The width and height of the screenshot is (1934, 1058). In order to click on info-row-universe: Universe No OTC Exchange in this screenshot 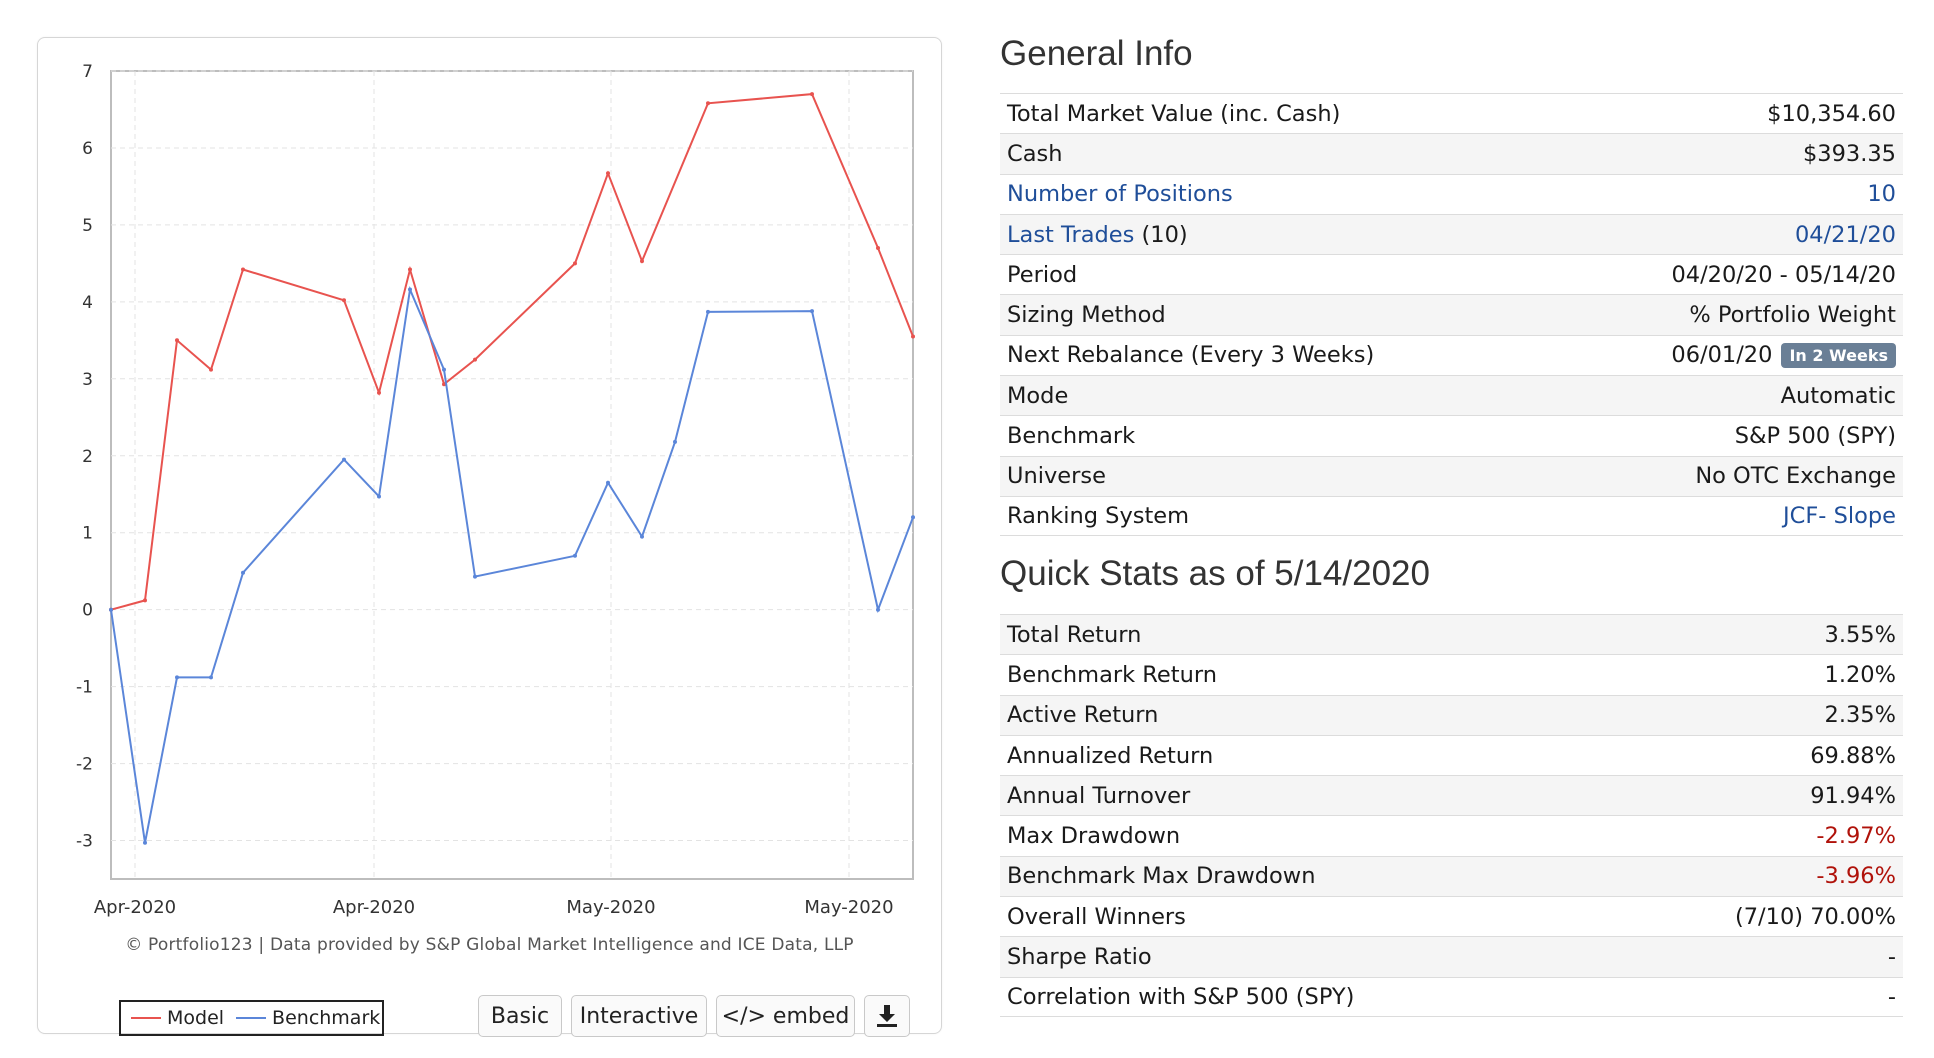, I will do `click(1451, 475)`.